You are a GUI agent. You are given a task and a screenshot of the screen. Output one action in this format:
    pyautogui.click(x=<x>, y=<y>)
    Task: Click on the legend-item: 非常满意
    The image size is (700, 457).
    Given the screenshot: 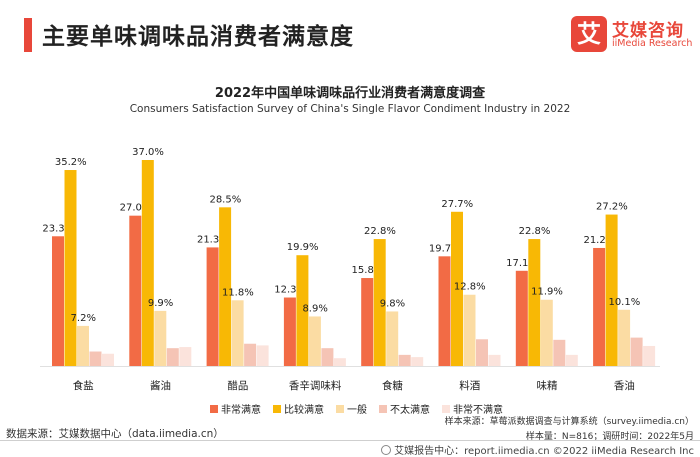 What is the action you would take?
    pyautogui.click(x=235, y=408)
    